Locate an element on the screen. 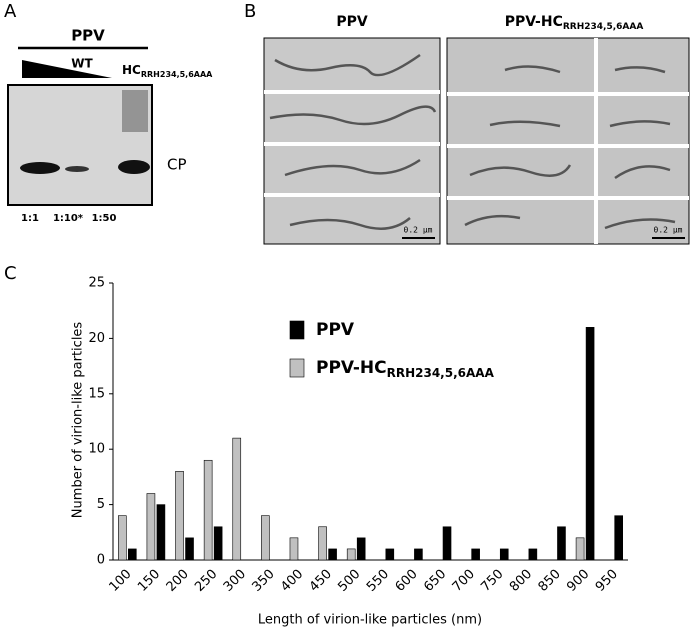 The image size is (700, 634). wt-label: WT is located at coordinates (82, 64).